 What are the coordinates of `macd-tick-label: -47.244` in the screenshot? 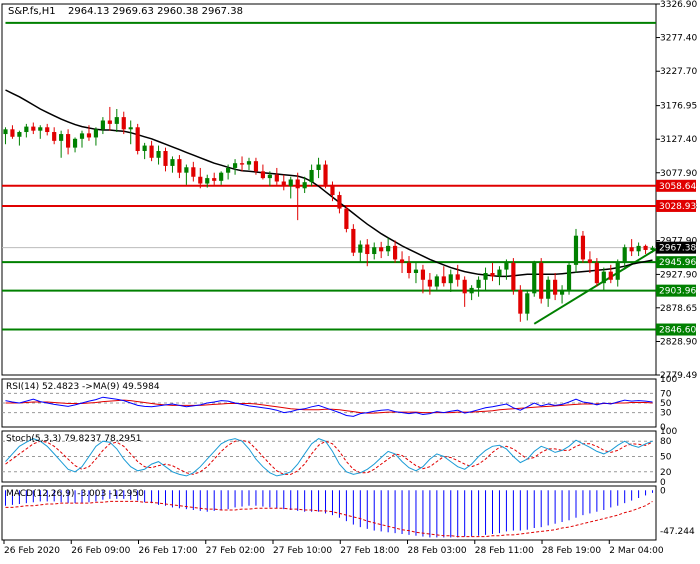 It's located at (677, 532).